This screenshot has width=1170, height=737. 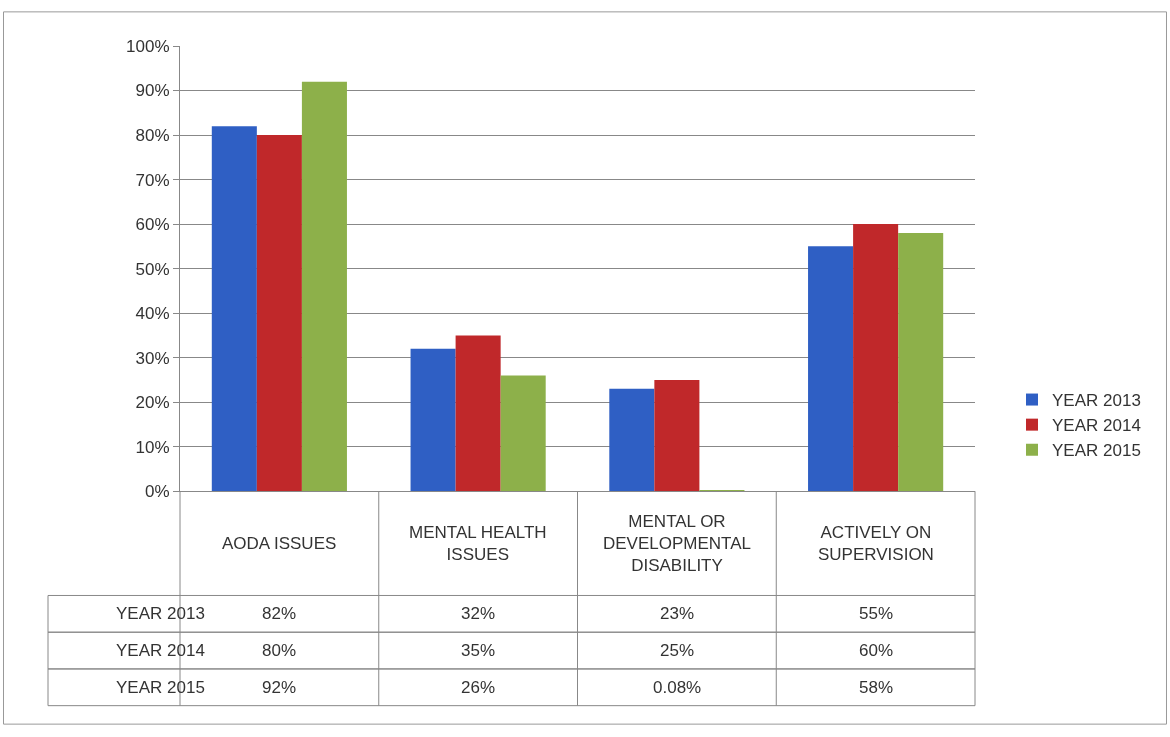 What do you see at coordinates (876, 613) in the screenshot?
I see `data-label: 55%` at bounding box center [876, 613].